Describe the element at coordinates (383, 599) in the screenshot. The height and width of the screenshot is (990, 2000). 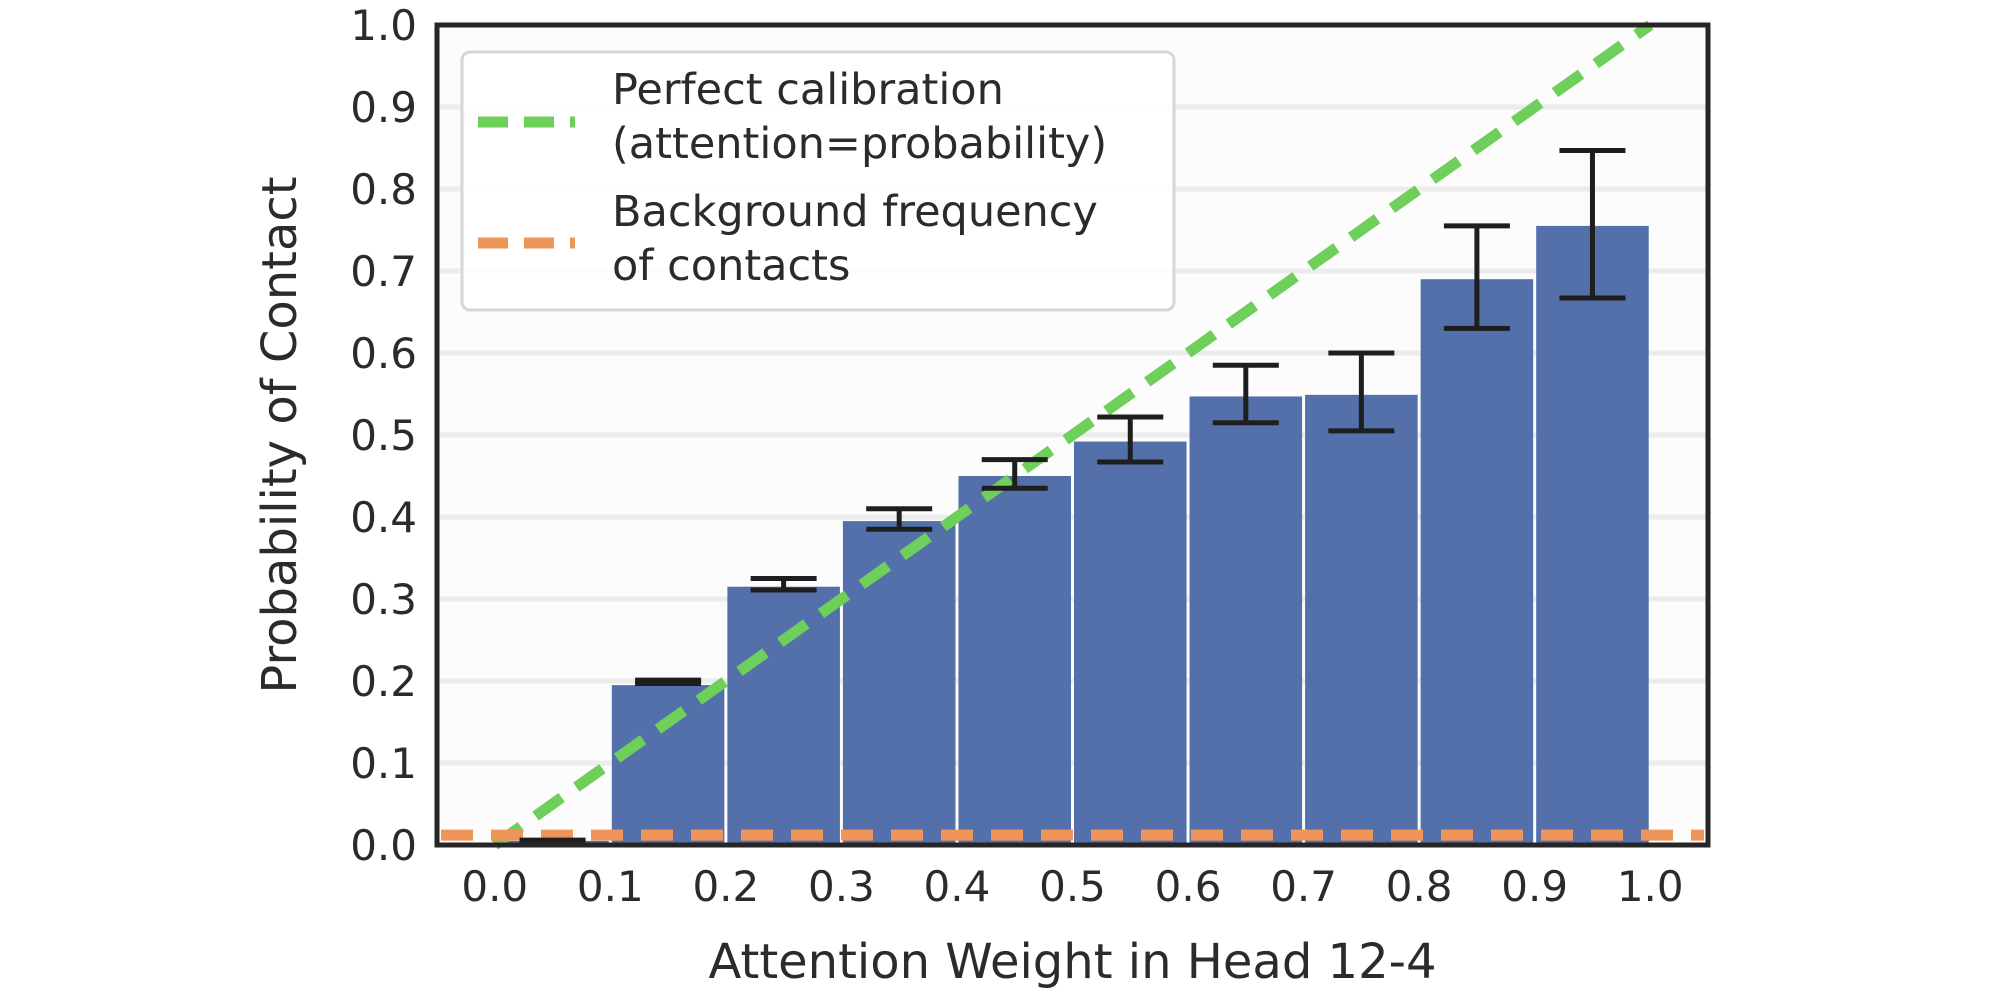
I see `y-tick-label-3: 0.3` at that location.